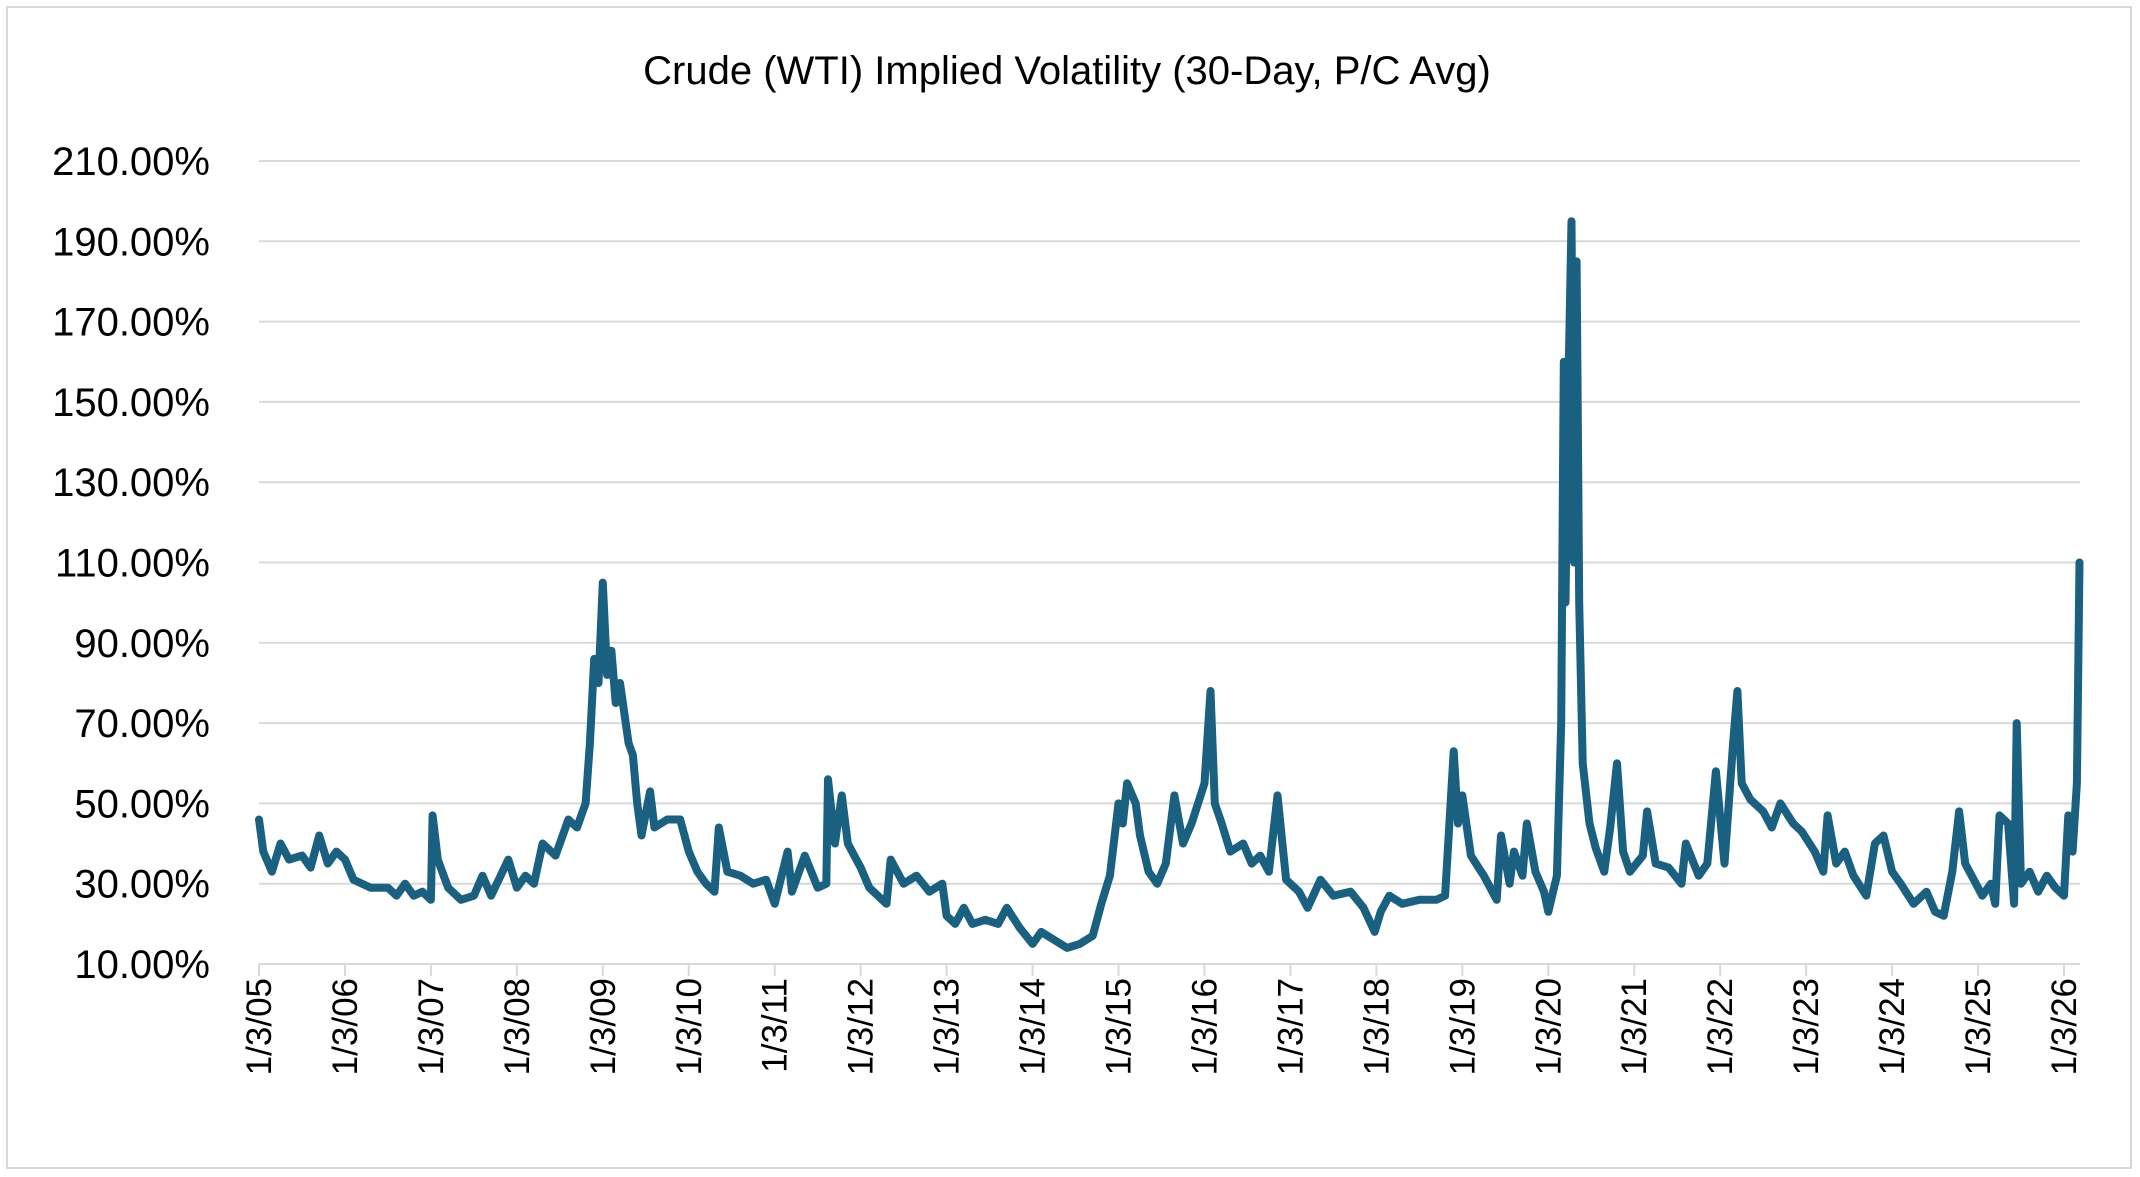  Describe the element at coordinates (1978, 1026) in the screenshot. I see `x-tick-label: 1/3/25` at that location.